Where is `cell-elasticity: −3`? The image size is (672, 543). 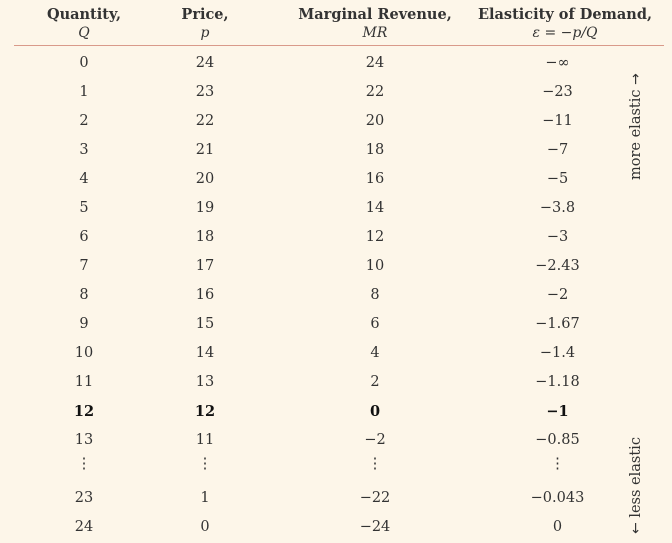 cell-elasticity: −3 is located at coordinates (557, 237).